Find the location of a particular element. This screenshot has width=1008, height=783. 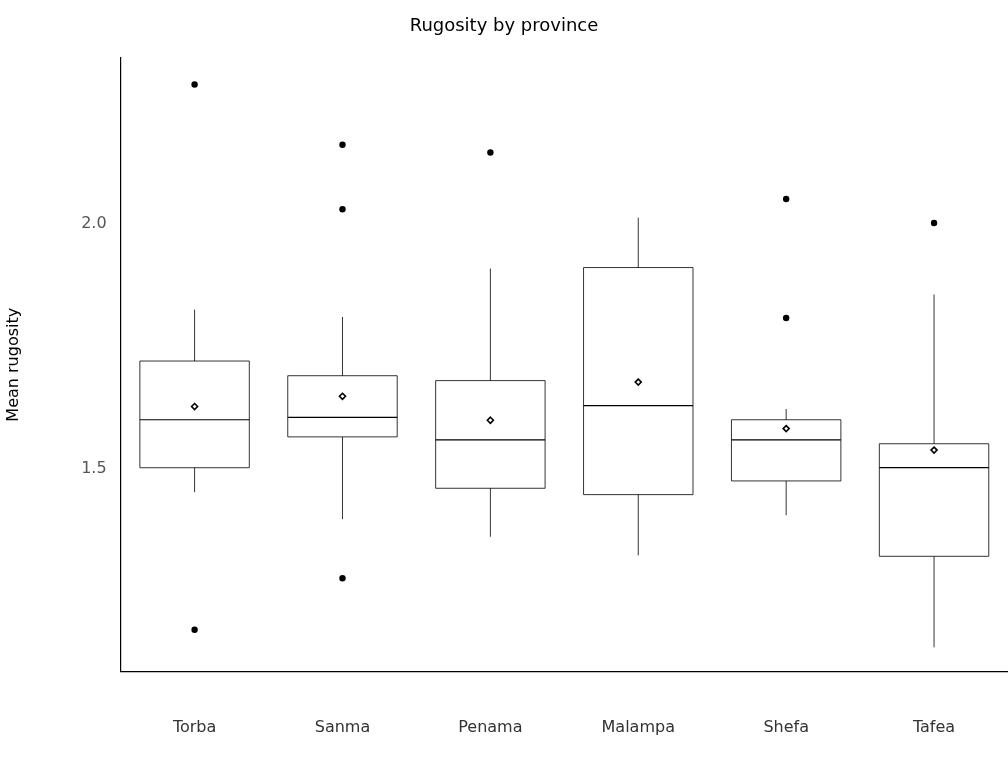

chart-title: Rugosity by province is located at coordinates (504, 25).